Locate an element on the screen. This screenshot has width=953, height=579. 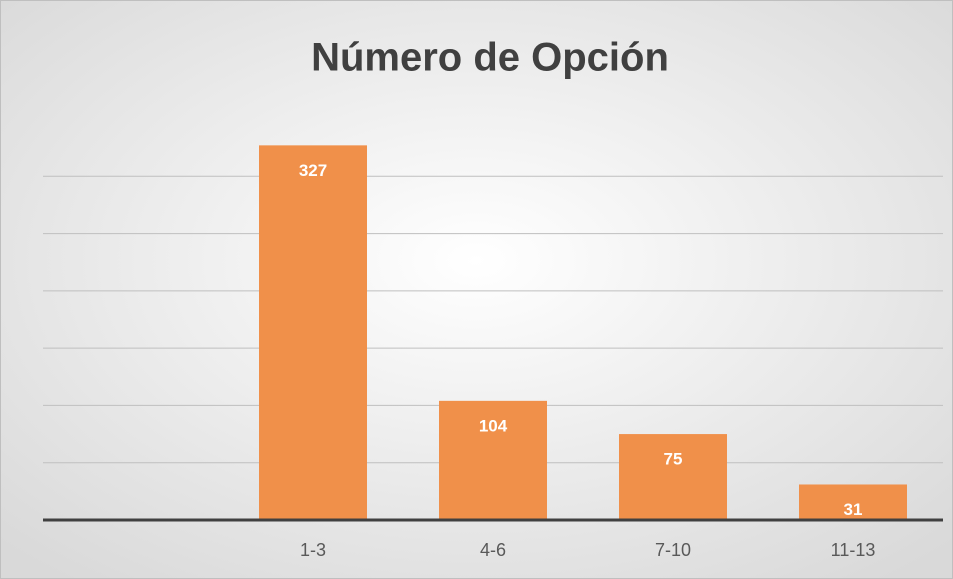
data-label: 75 is located at coordinates (673, 459).